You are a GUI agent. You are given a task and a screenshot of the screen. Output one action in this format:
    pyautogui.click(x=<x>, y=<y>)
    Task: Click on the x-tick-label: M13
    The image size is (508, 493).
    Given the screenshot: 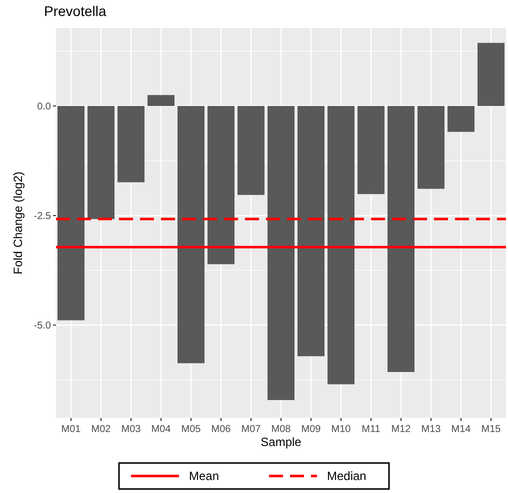 What is the action you would take?
    pyautogui.click(x=431, y=429)
    